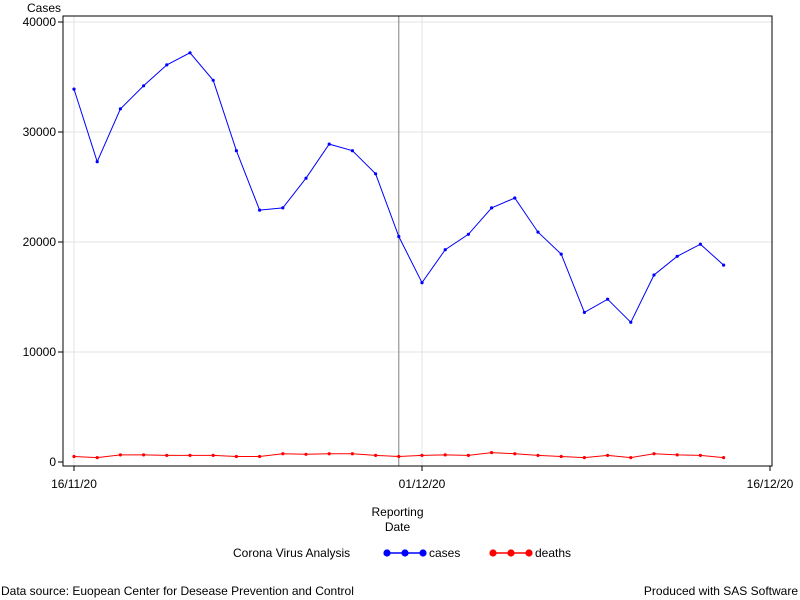 This screenshot has height=600, width=800. What do you see at coordinates (770, 484) in the screenshot?
I see `x-tick-label: 16/12/20` at bounding box center [770, 484].